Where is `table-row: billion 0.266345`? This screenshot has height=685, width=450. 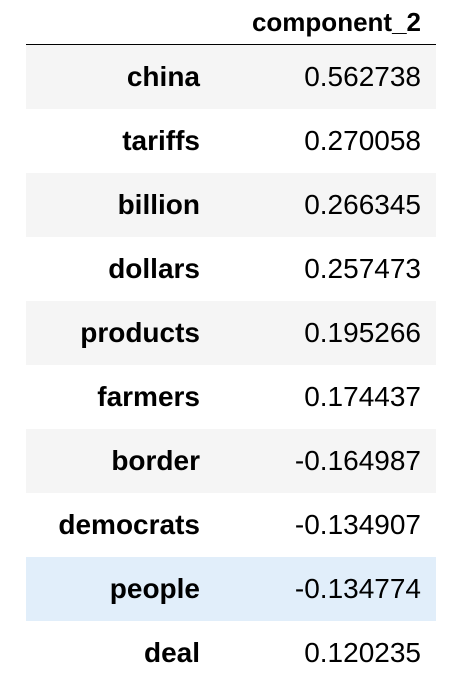
table-row: billion 0.266345 is located at coordinates (231, 204).